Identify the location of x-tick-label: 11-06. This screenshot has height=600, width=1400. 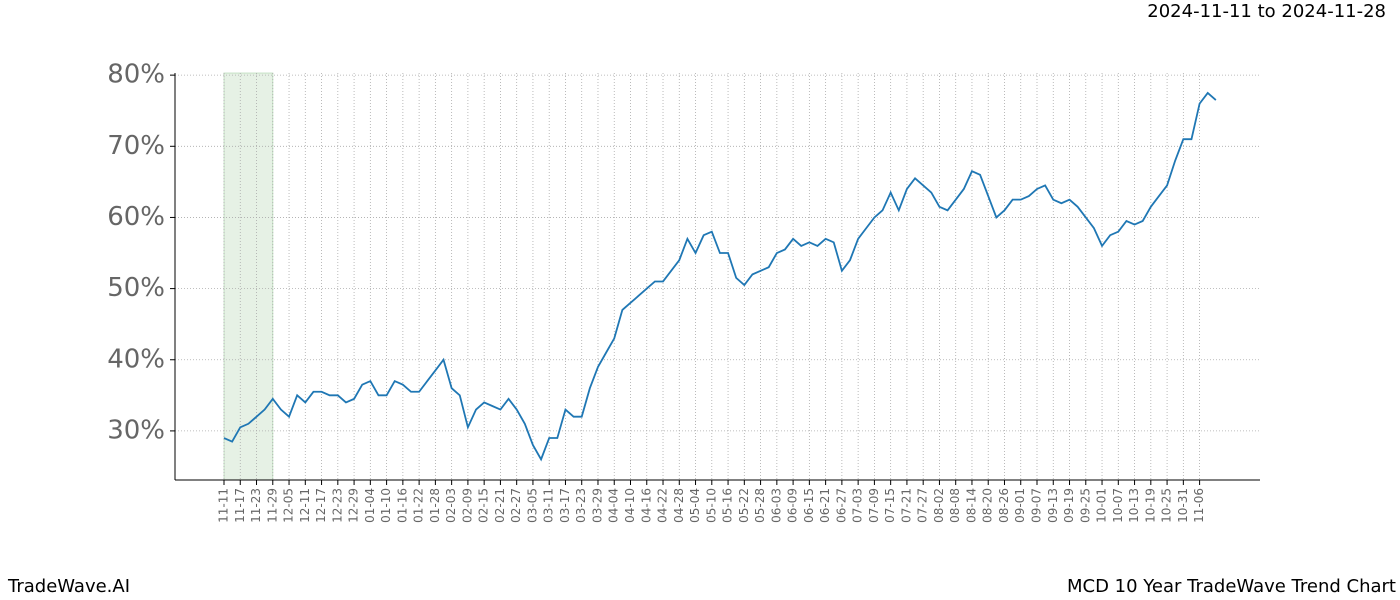
(1199, 505).